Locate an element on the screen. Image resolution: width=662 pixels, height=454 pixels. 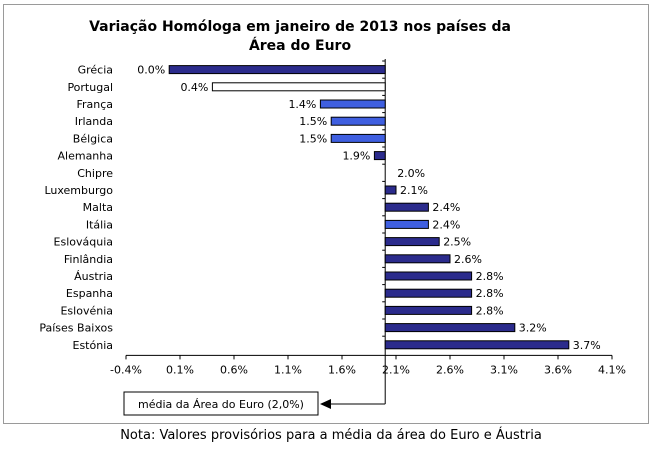
x-tick-label: -0.4% is located at coordinates (126, 369).